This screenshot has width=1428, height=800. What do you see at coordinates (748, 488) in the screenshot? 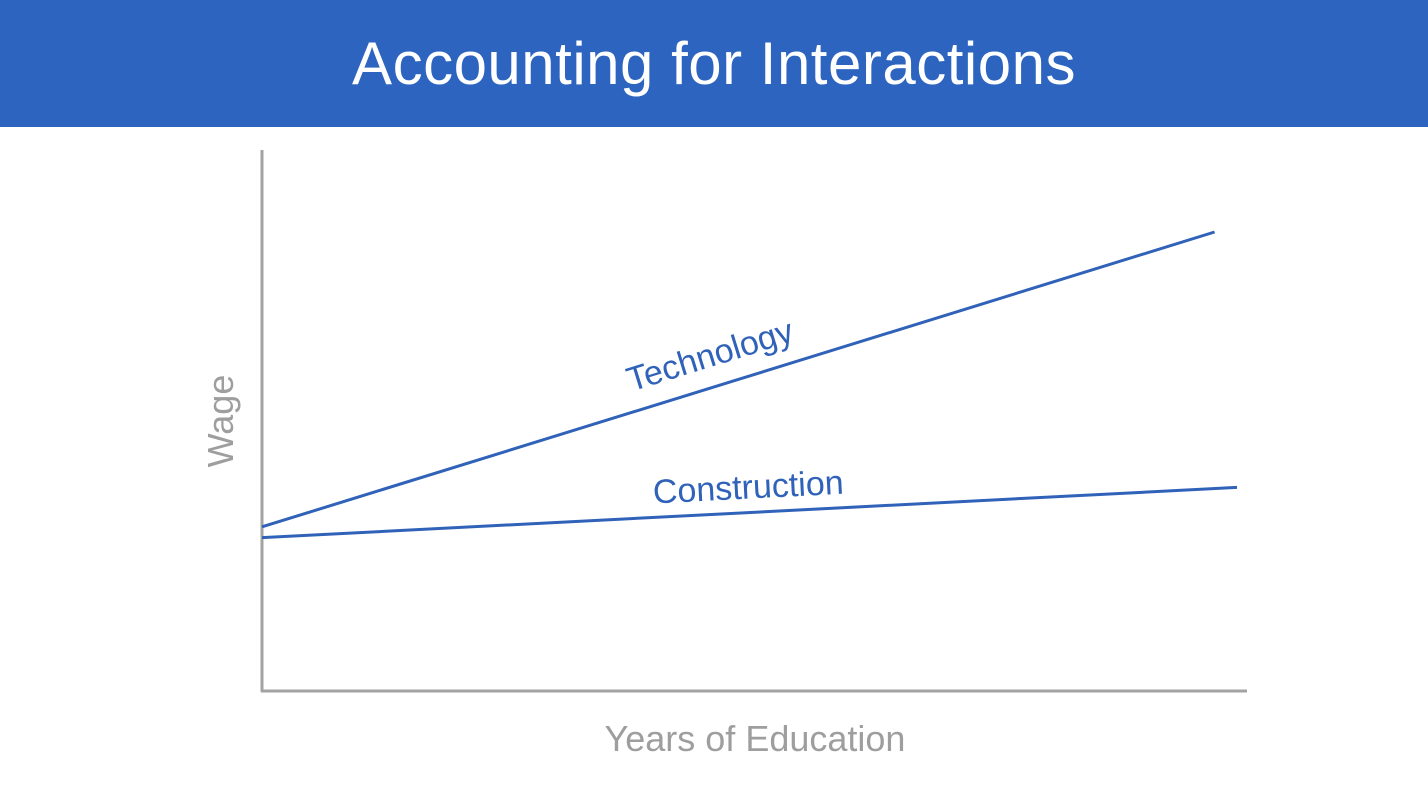
I see `series-label-construction: Construction` at bounding box center [748, 488].